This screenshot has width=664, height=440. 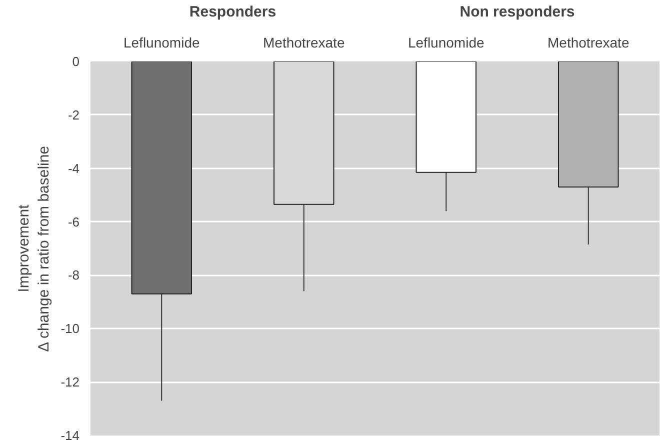 I want to click on y-axis-title: Improvement Δ change in ratio from baseline, so click(x=34, y=249).